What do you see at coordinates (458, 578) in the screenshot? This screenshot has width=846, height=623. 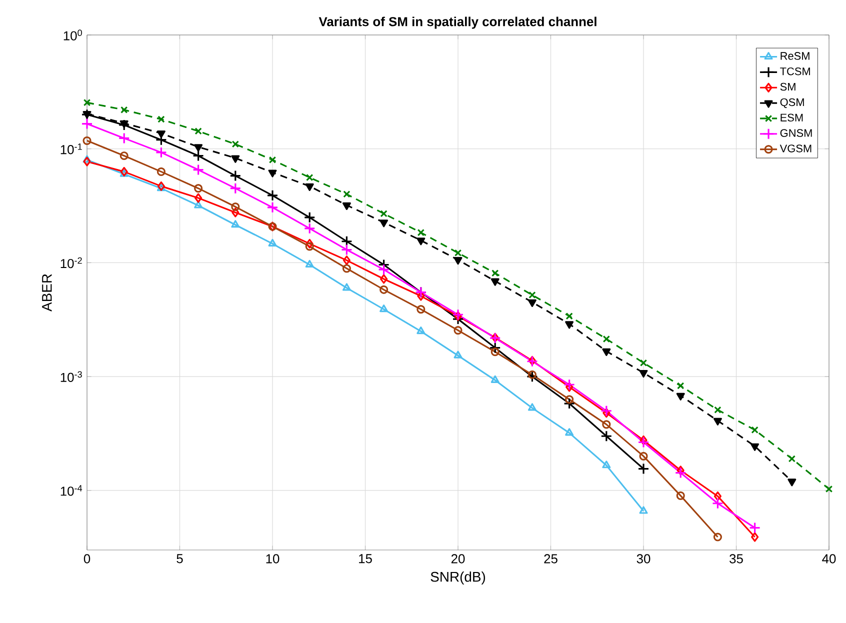 I see `x-axis-title: SNR(dB)` at bounding box center [458, 578].